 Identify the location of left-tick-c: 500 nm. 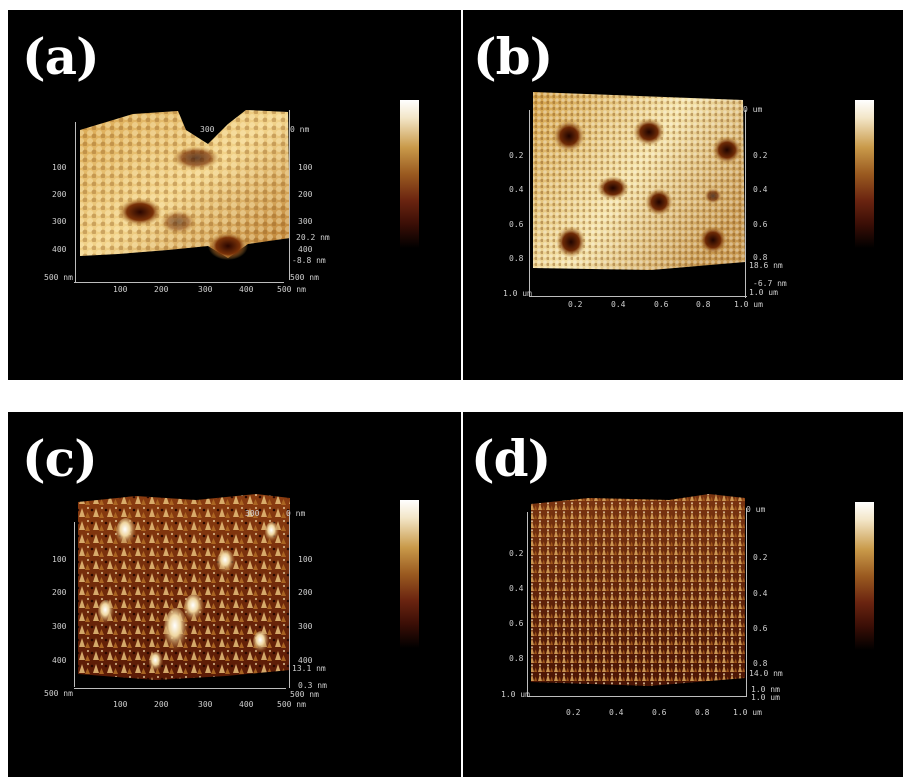
(58, 693).